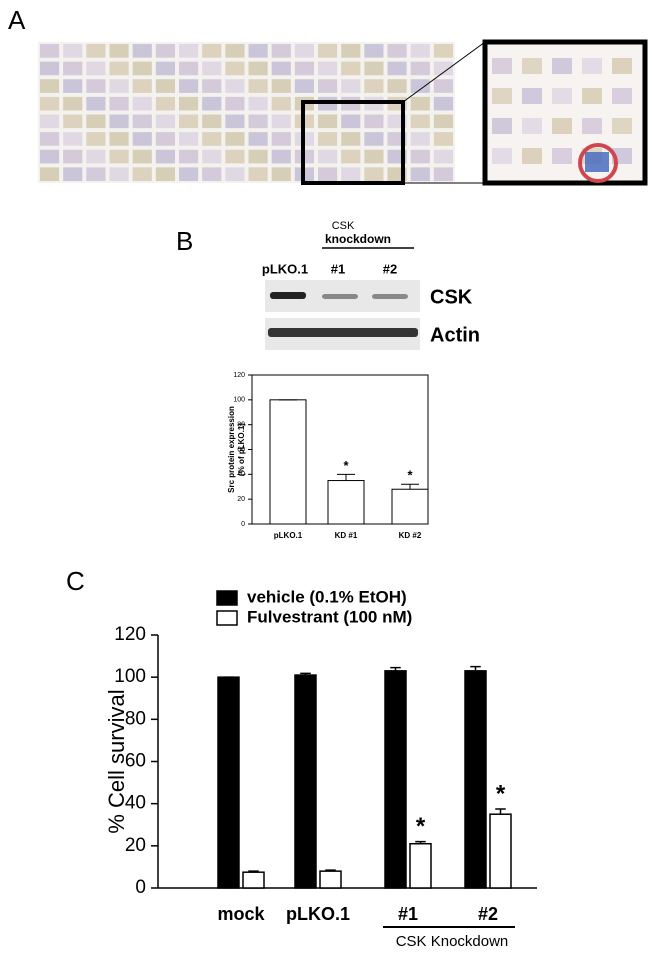 This screenshot has width=652, height=953. I want to click on highlight-circle, so click(598, 163).